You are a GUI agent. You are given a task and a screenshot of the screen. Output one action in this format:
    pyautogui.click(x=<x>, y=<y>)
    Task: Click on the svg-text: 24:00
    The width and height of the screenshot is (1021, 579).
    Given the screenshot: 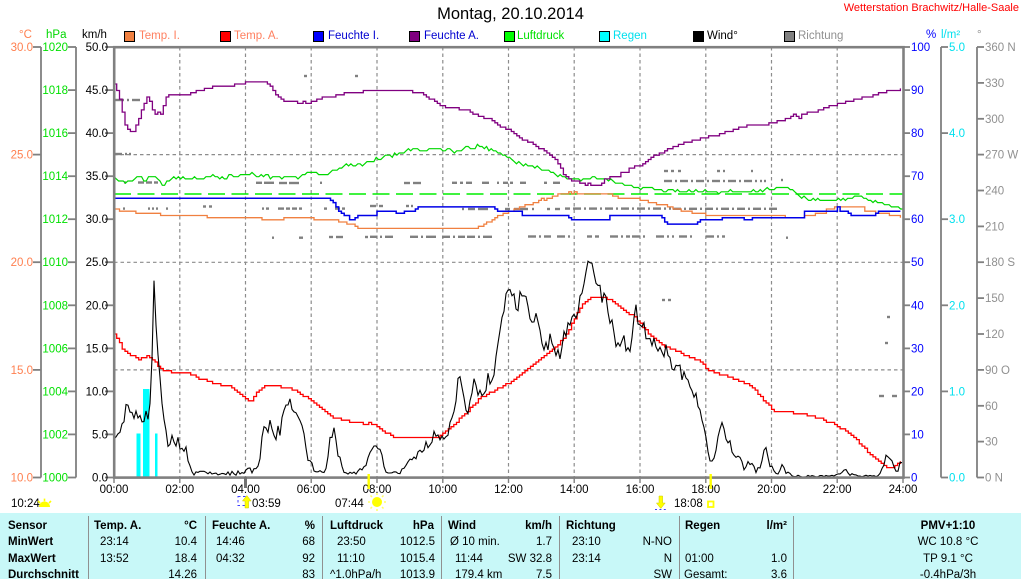 What is the action you would take?
    pyautogui.click(x=903, y=490)
    